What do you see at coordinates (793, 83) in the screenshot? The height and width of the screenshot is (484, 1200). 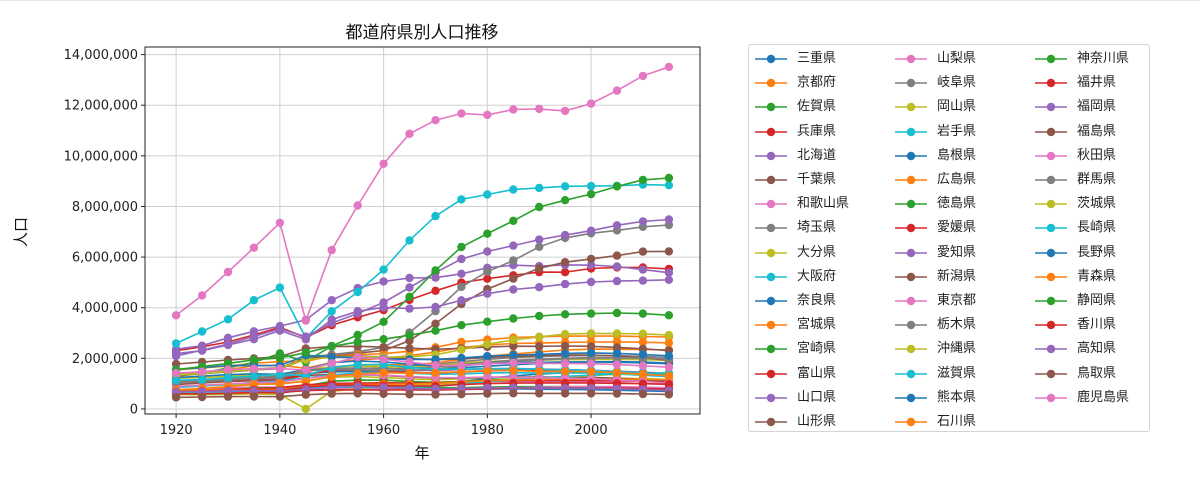 I see `legend-item: 京都府` at bounding box center [793, 83].